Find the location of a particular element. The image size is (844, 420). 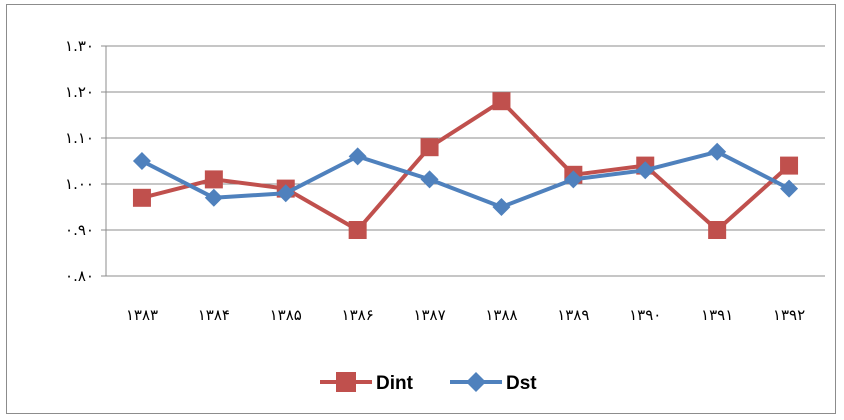

legend-marker-dst is located at coordinates (476, 382).